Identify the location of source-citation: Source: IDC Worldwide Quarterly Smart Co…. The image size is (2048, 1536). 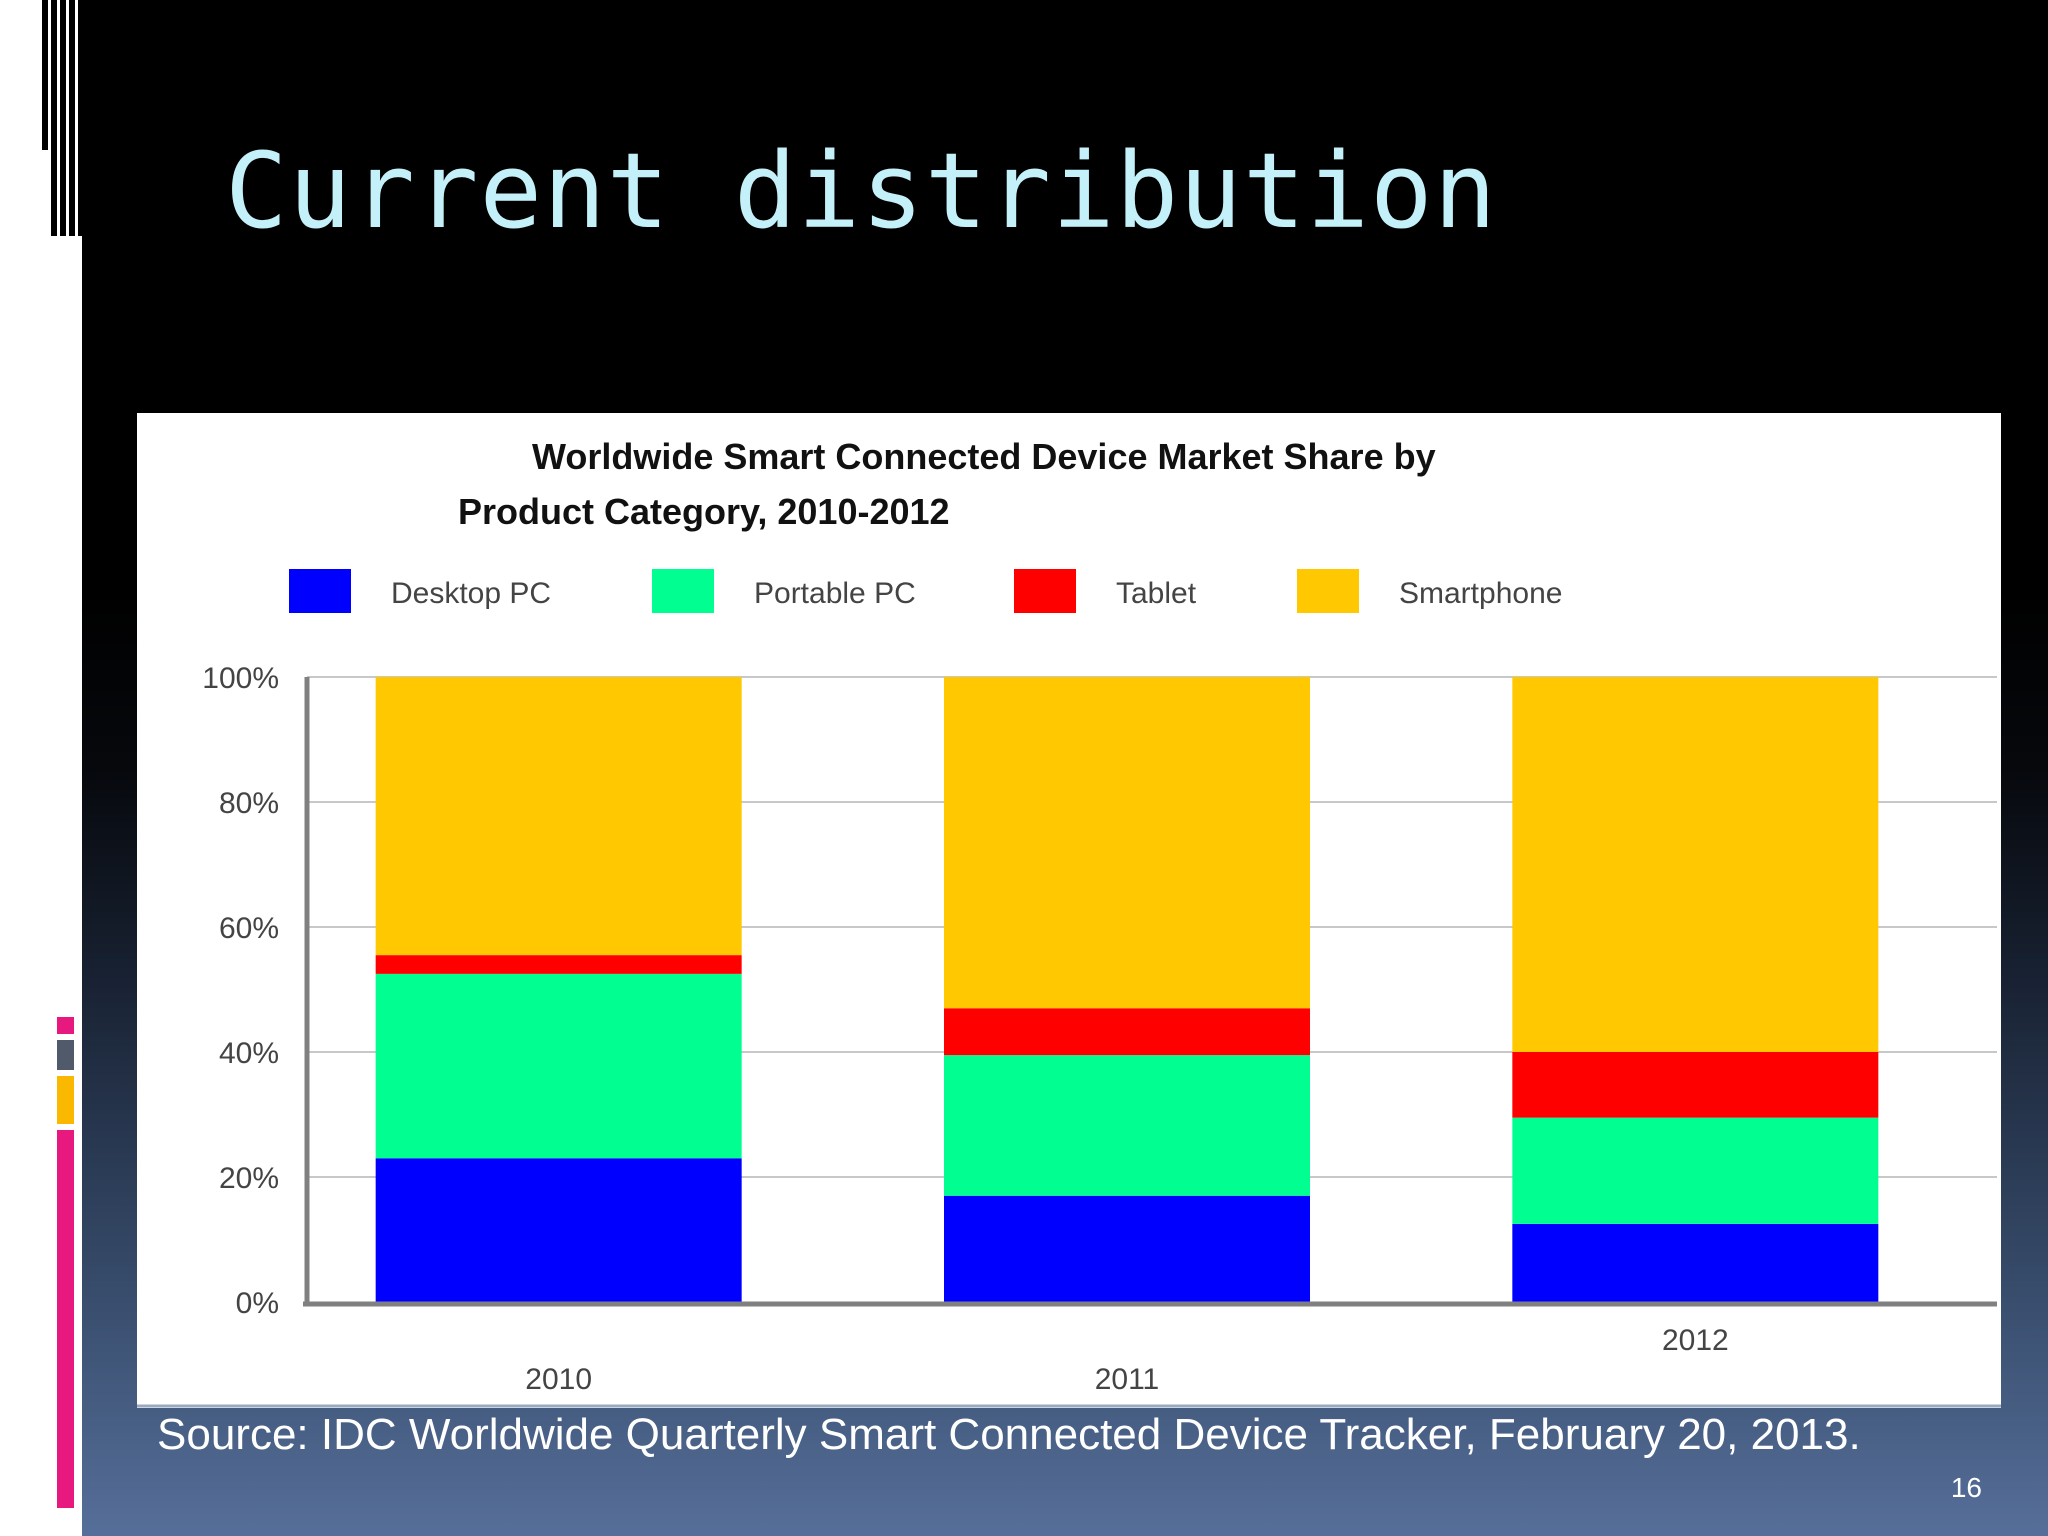
(1009, 1434).